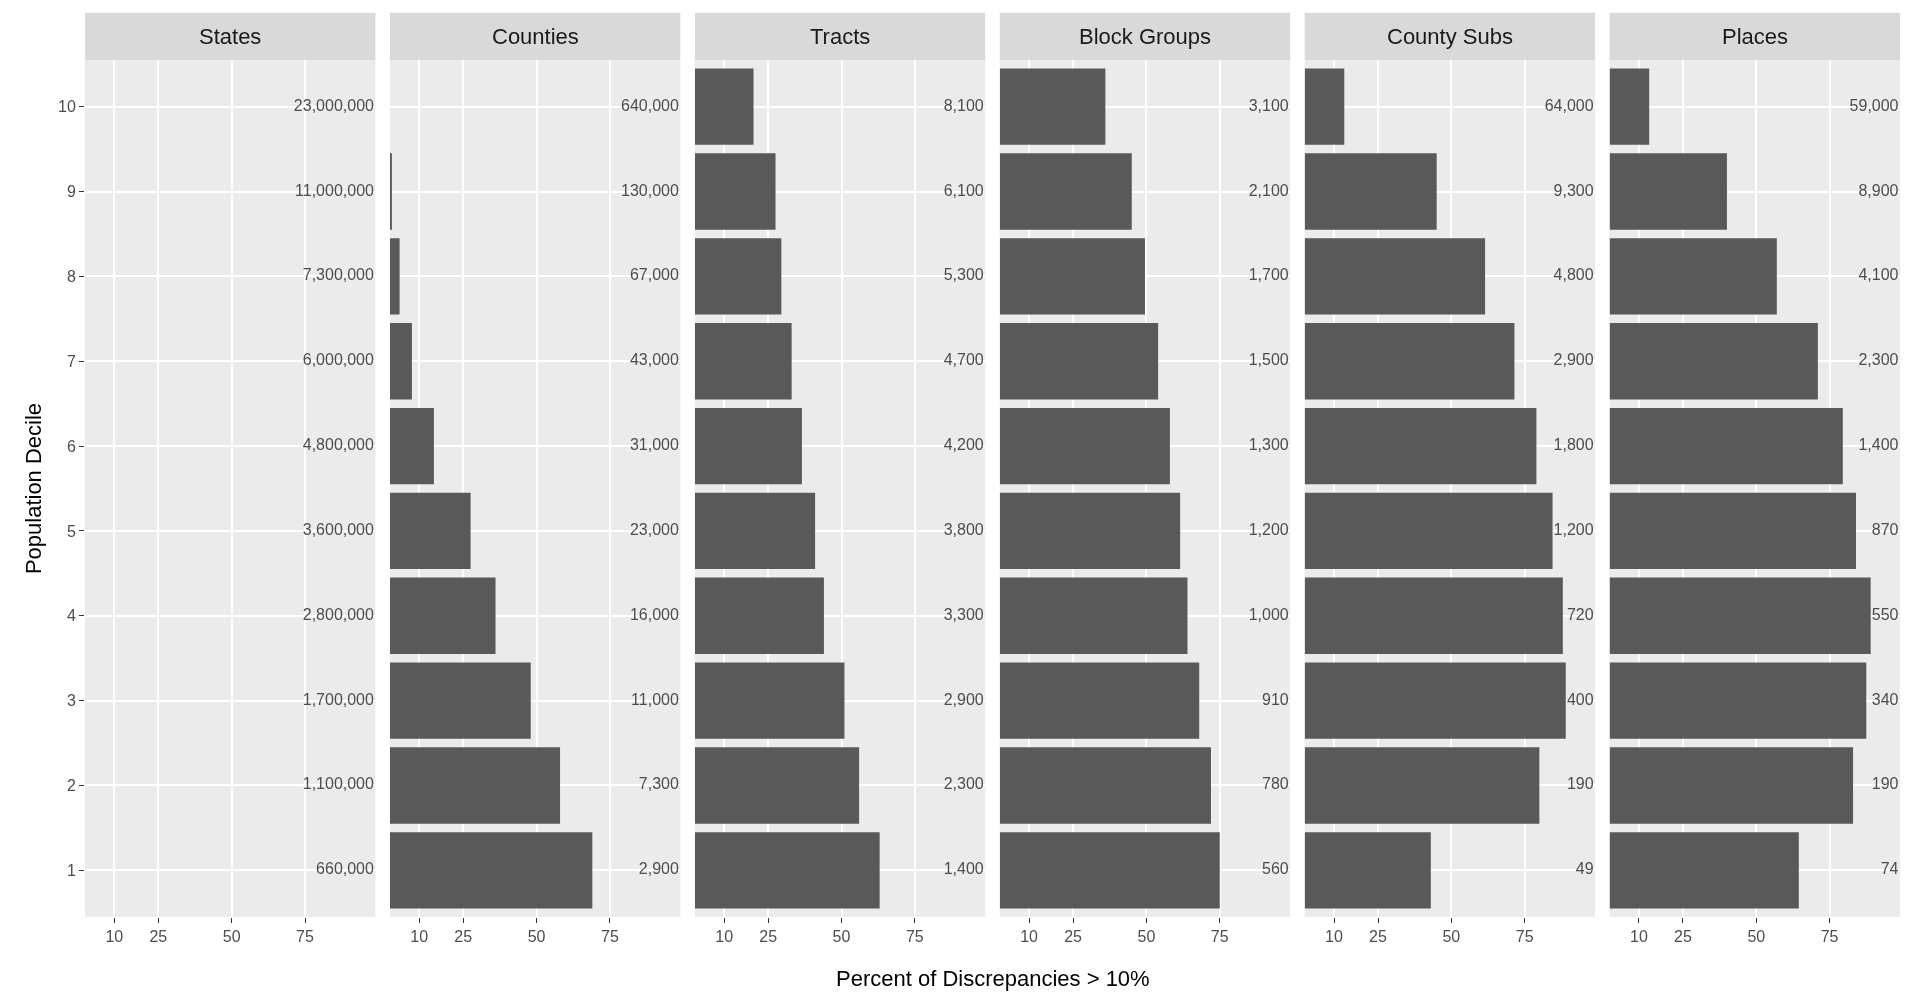 This screenshot has height=1007, width=1905. Describe the element at coordinates (1573, 190) in the screenshot. I see `annotation: 9,300` at that location.